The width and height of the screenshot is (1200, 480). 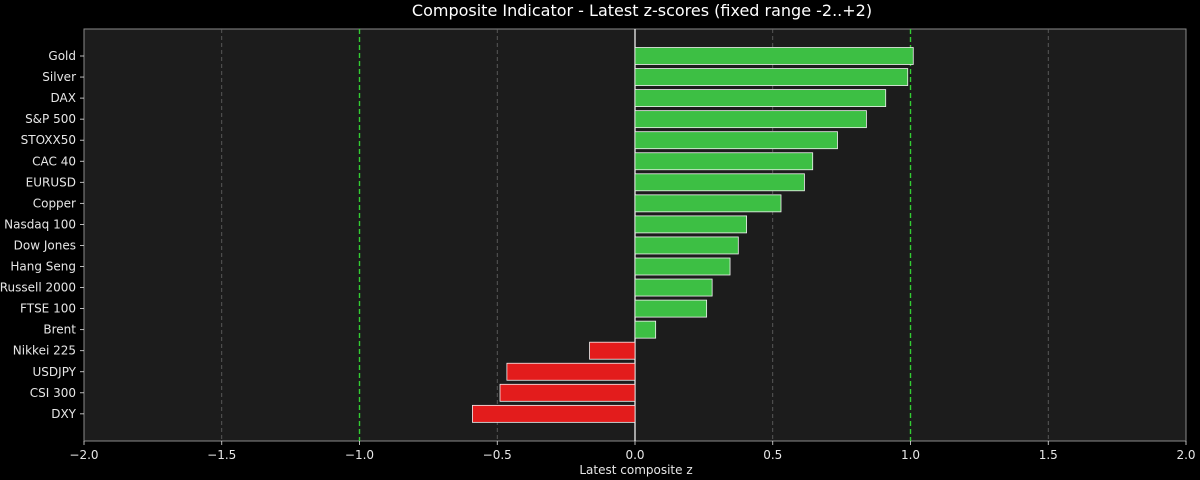 What do you see at coordinates (54, 203) in the screenshot?
I see `category-label: Copper` at bounding box center [54, 203].